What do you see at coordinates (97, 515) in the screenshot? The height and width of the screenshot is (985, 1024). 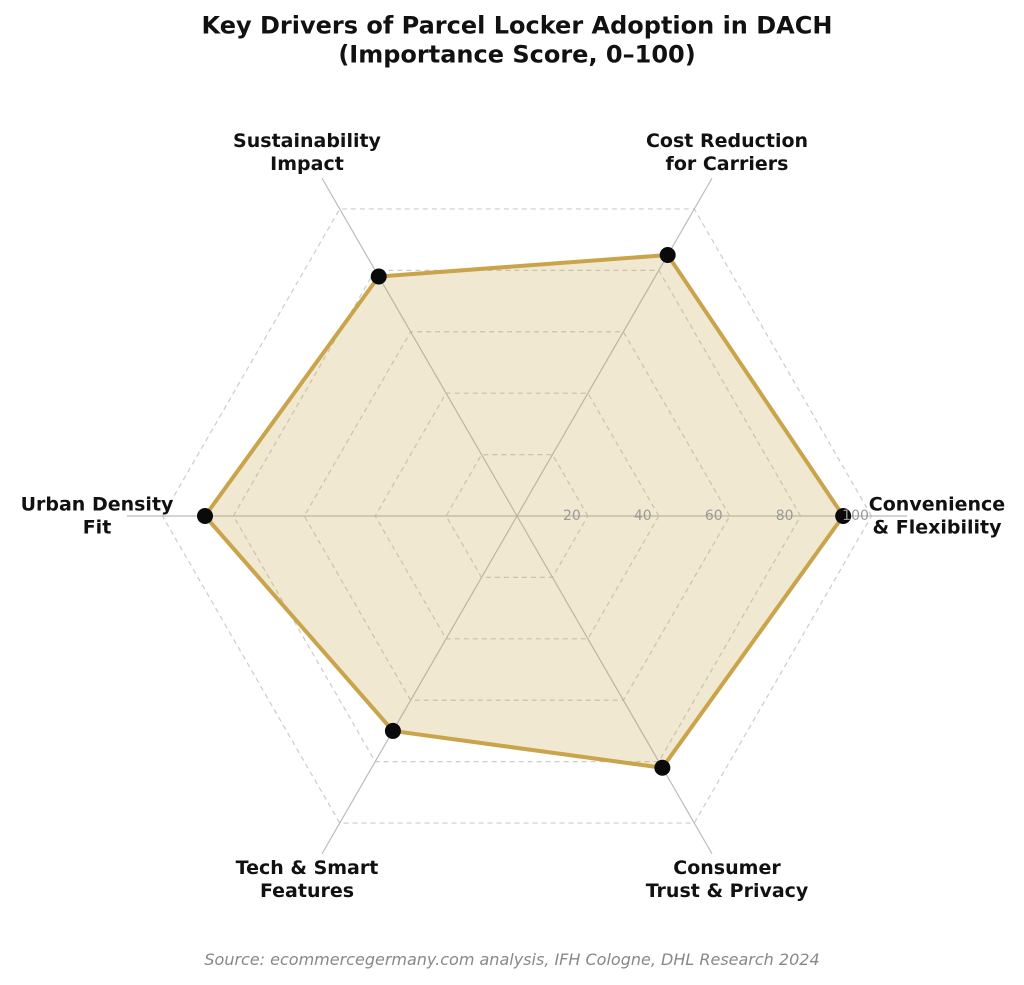 I see `category-label: Urban Density Fit` at bounding box center [97, 515].